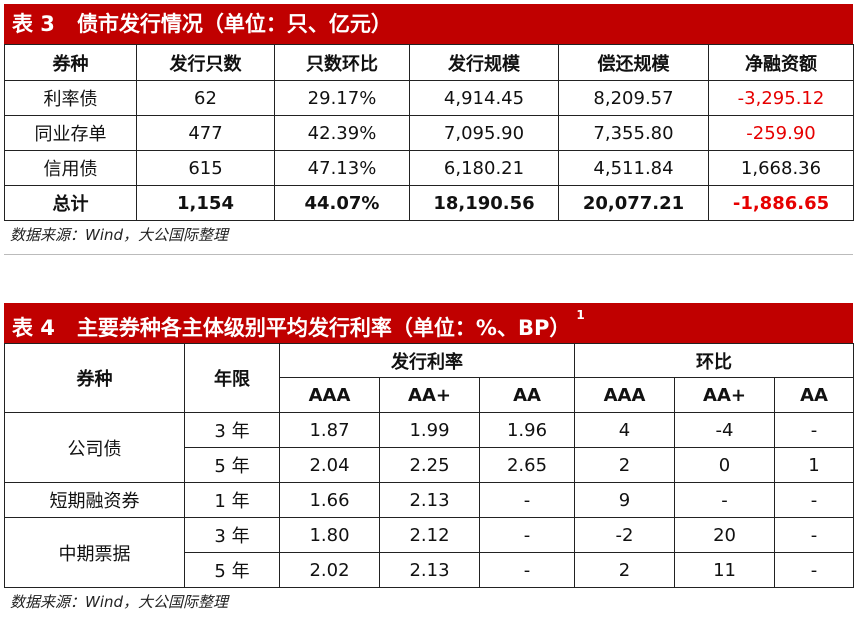 Image resolution: width=857 pixels, height=625 pixels. Describe the element at coordinates (781, 133) in the screenshot. I see `table3-cell-negative: -259.90` at that location.